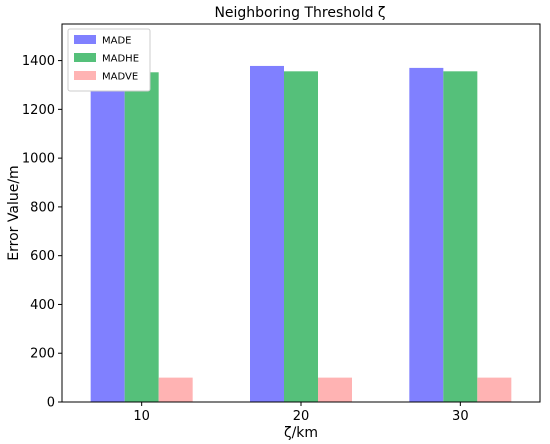  What do you see at coordinates (299, 13) in the screenshot?
I see `chart-title: Neighboring Threshold ζ` at bounding box center [299, 13].